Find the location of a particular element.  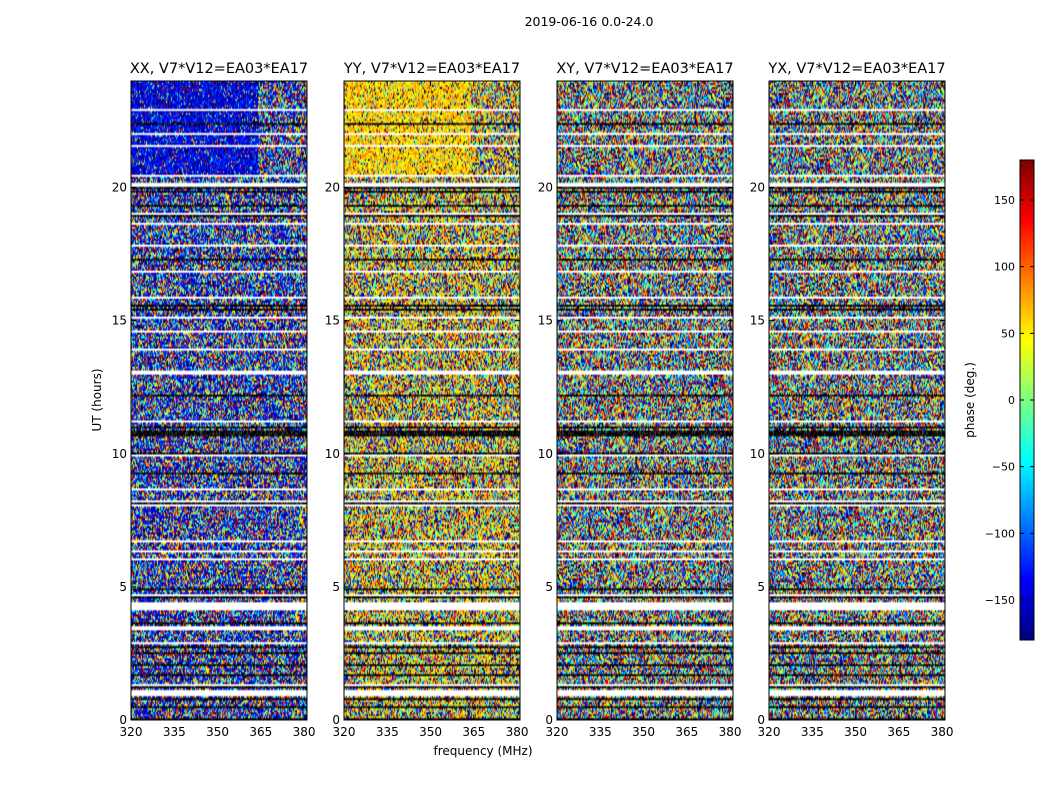

colorbar-tick-label: 0 is located at coordinates (1011, 400).